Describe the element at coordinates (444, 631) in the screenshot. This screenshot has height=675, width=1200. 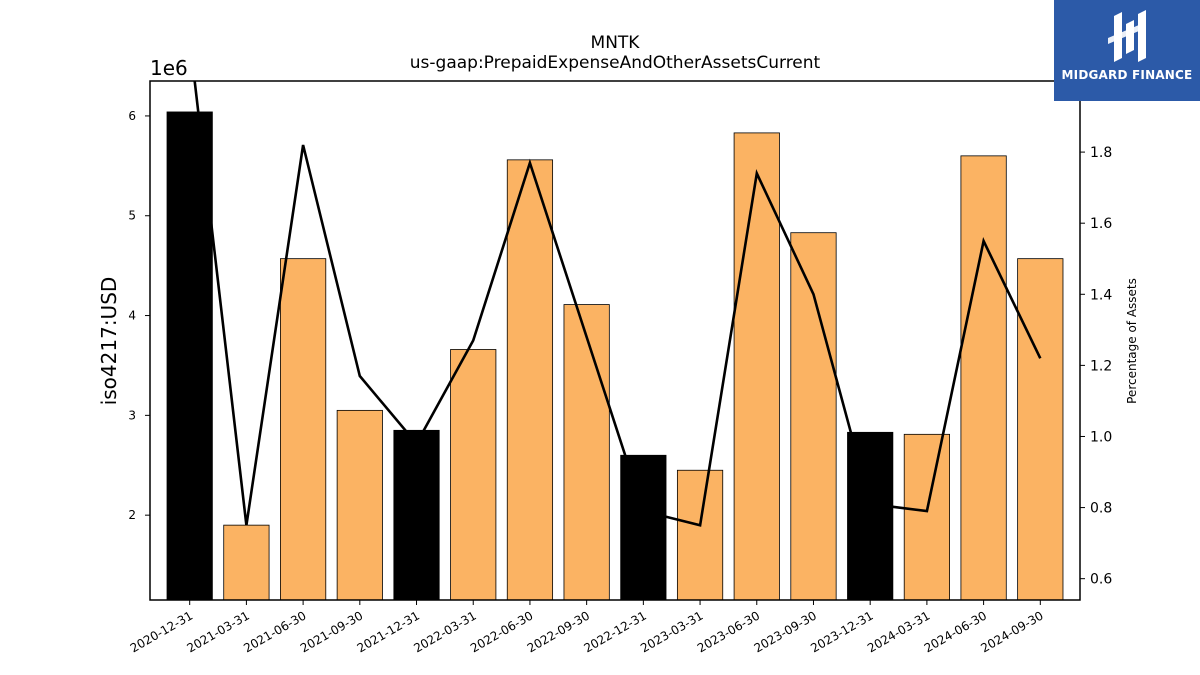
I see `x-tick-label: 2022-03-31` at that location.